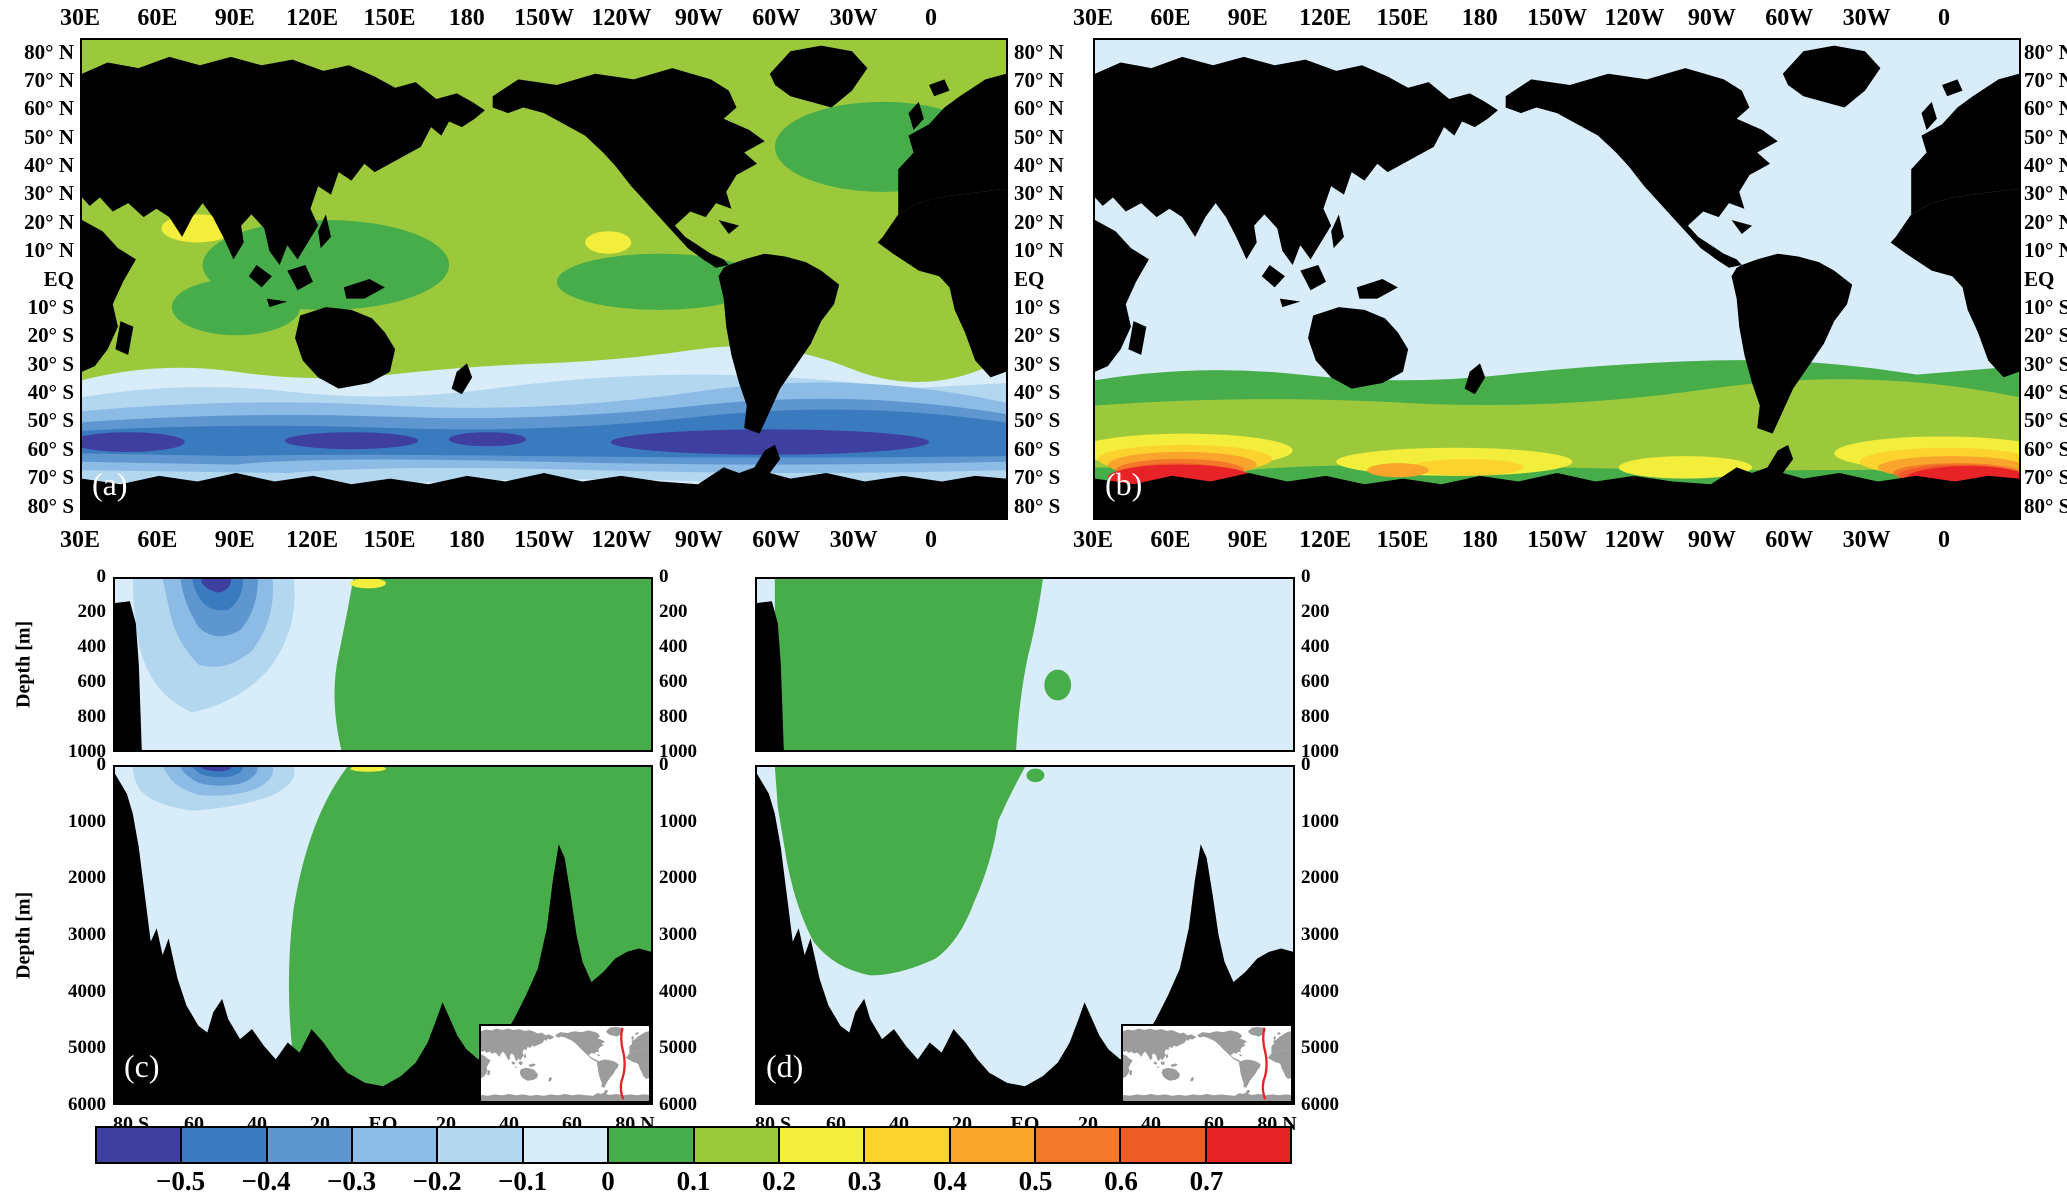 Image resolution: width=2067 pixels, height=1195 pixels. Describe the element at coordinates (1025, 664) in the screenshot. I see `section-d-upper` at that location.